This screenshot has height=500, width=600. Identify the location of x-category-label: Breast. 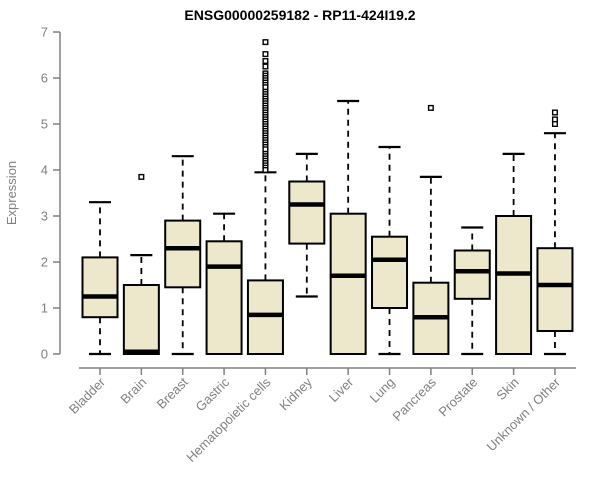
(172, 392).